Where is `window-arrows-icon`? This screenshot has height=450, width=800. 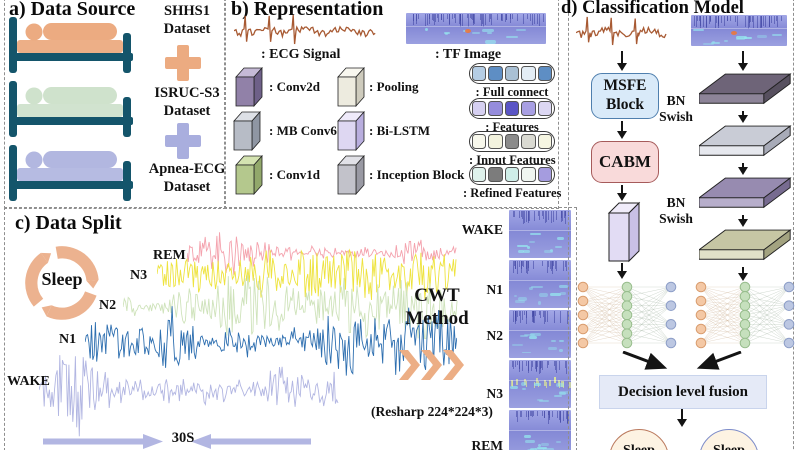 window-arrows-icon is located at coordinates (177, 441).